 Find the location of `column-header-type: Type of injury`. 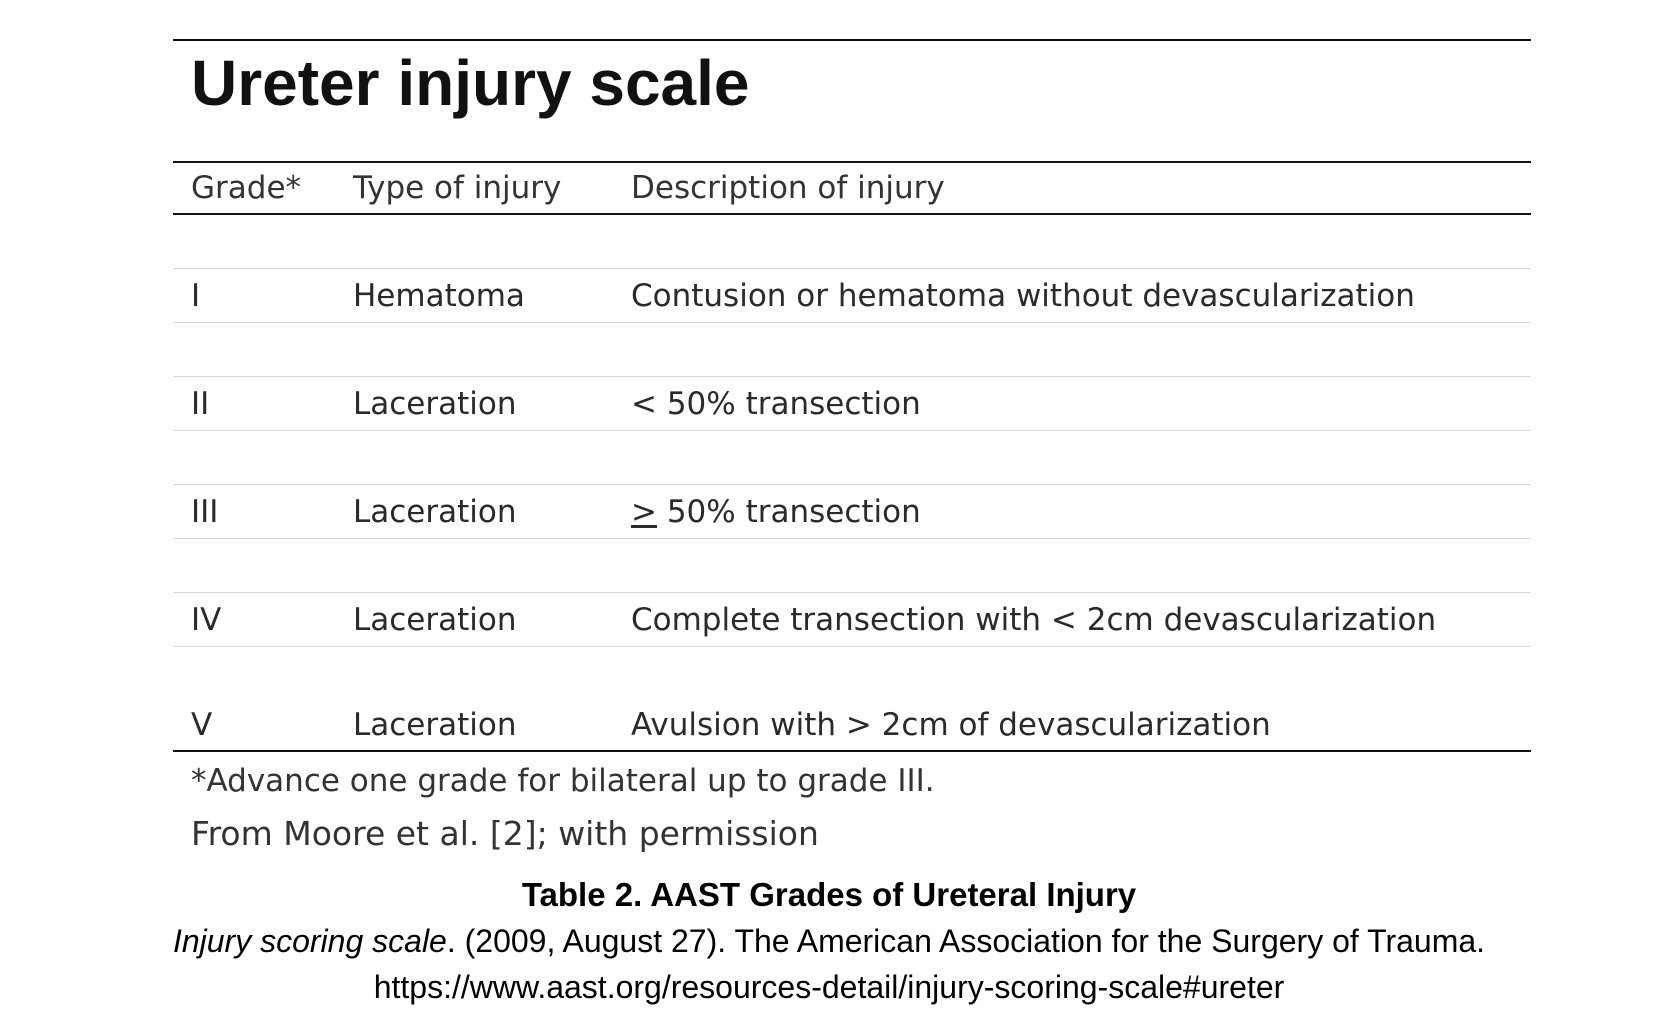

column-header-type: Type of injury is located at coordinates (457, 188).